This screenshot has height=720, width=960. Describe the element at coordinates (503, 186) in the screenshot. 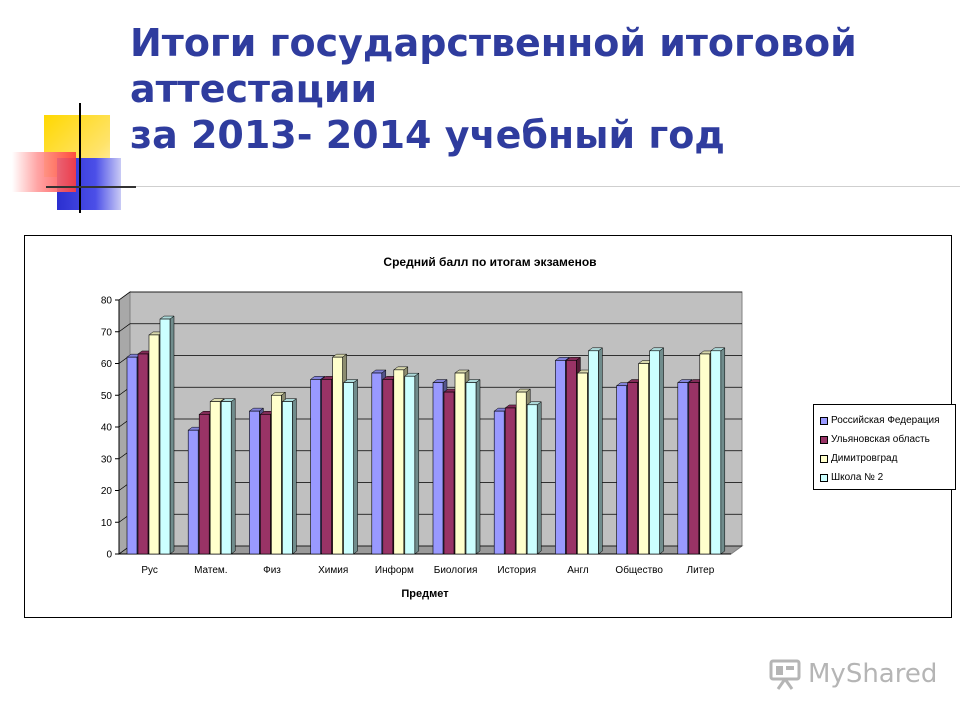

I see `decor-horizontal-line` at that location.